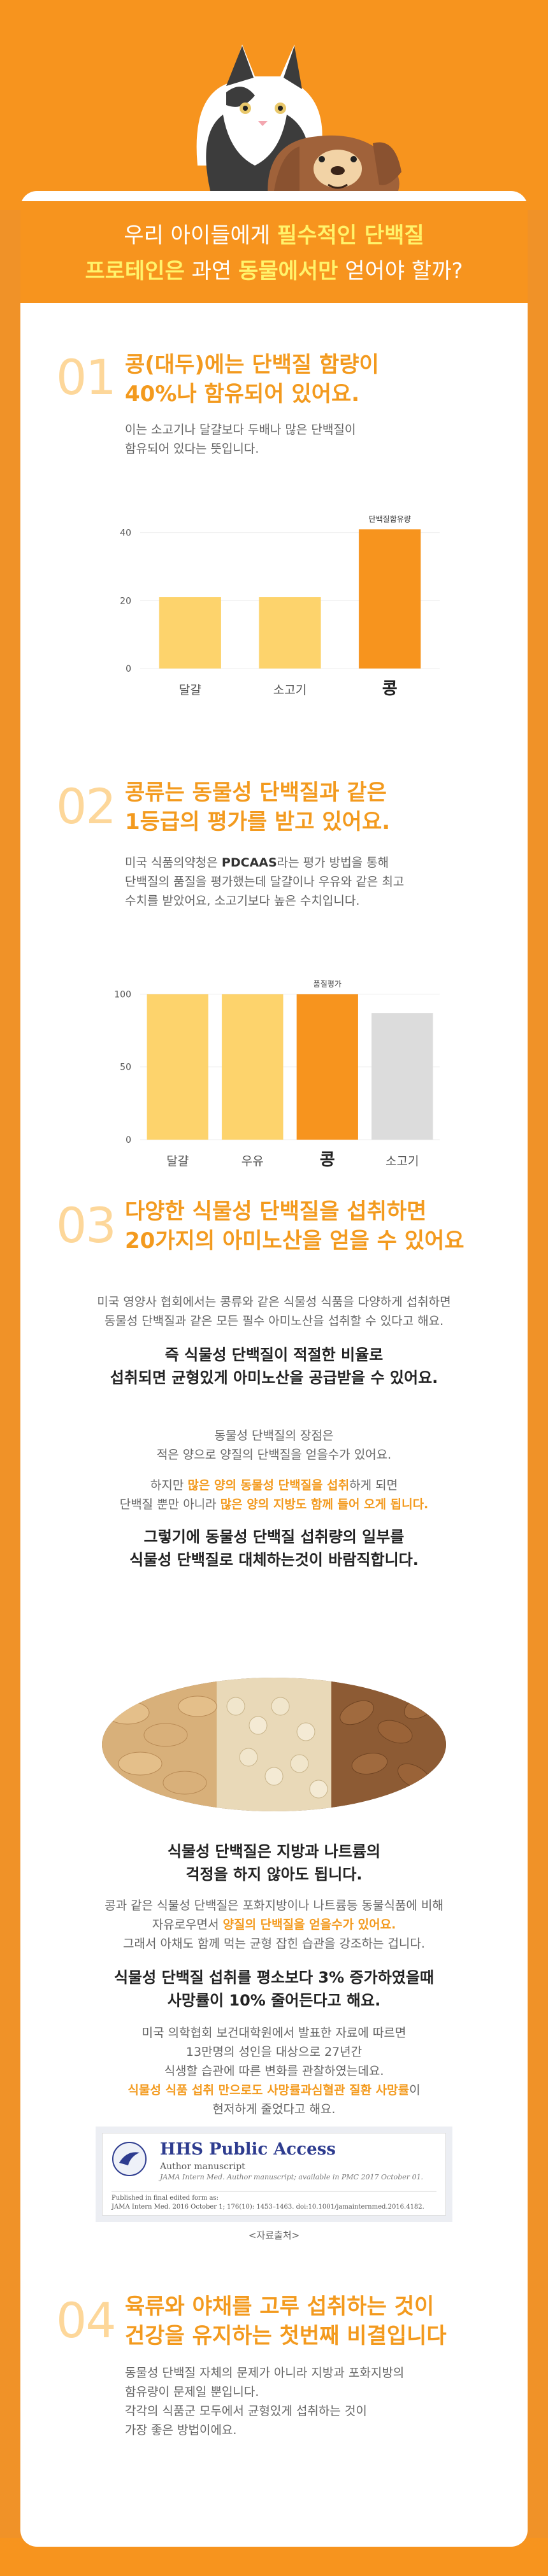 The image size is (548, 2576). What do you see at coordinates (274, 2235) in the screenshot?
I see `source-label: <자료출처>` at bounding box center [274, 2235].